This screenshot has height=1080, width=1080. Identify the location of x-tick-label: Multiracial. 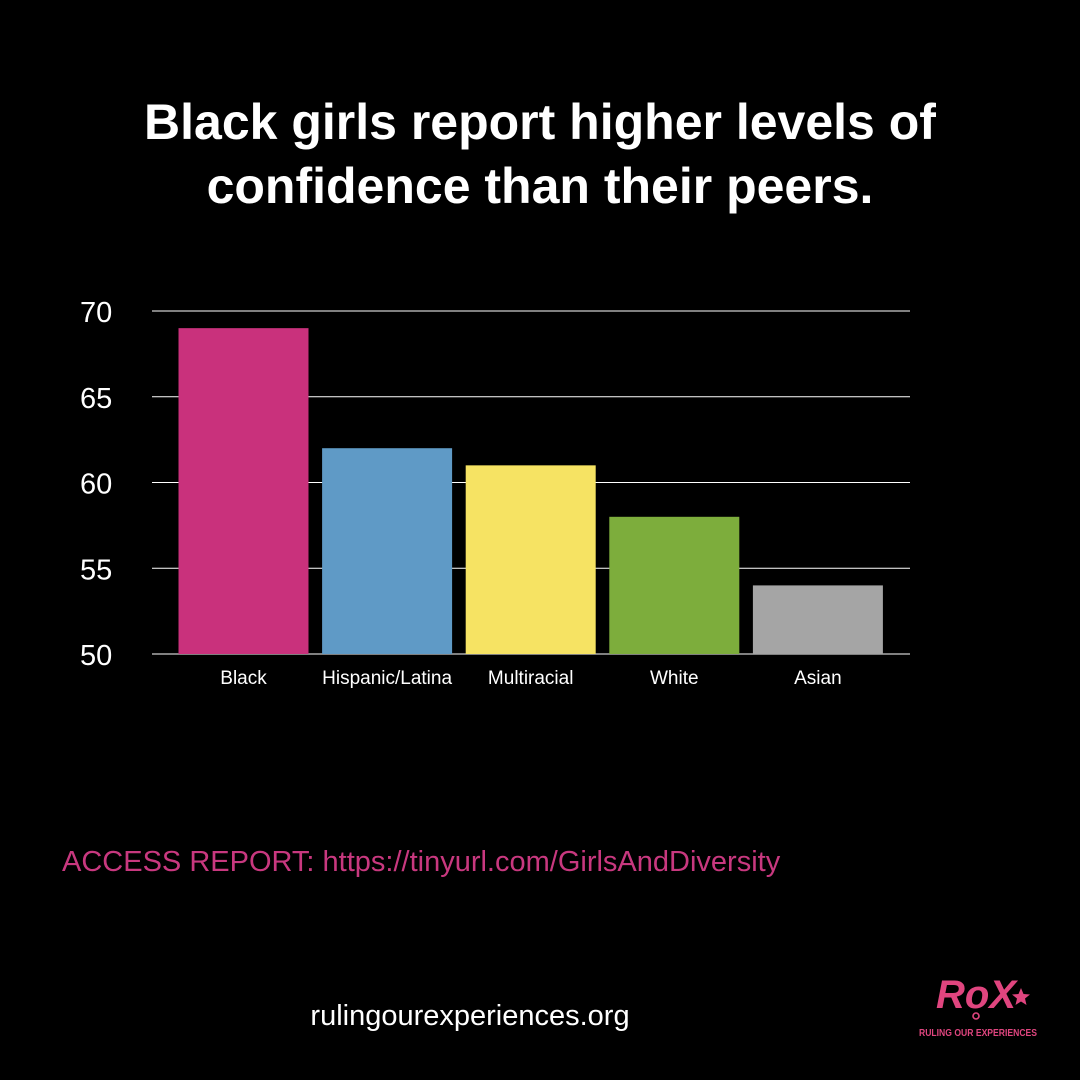
(531, 678).